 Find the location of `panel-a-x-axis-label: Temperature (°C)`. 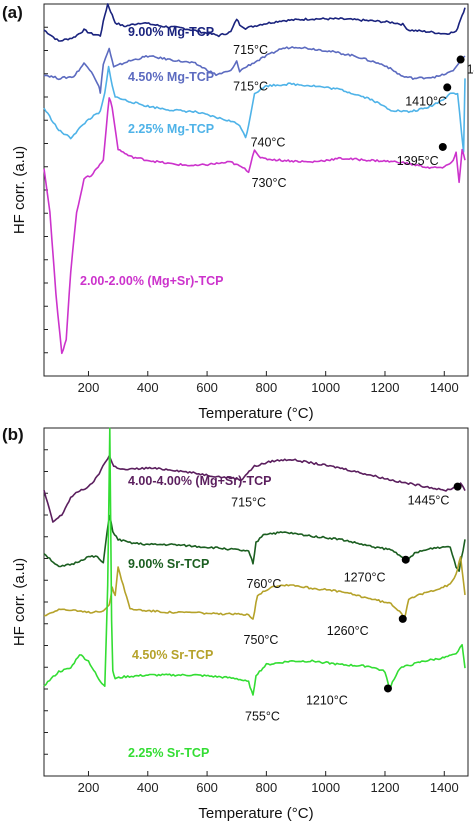

panel-a-x-axis-label: Temperature (°C) is located at coordinates (255, 413).